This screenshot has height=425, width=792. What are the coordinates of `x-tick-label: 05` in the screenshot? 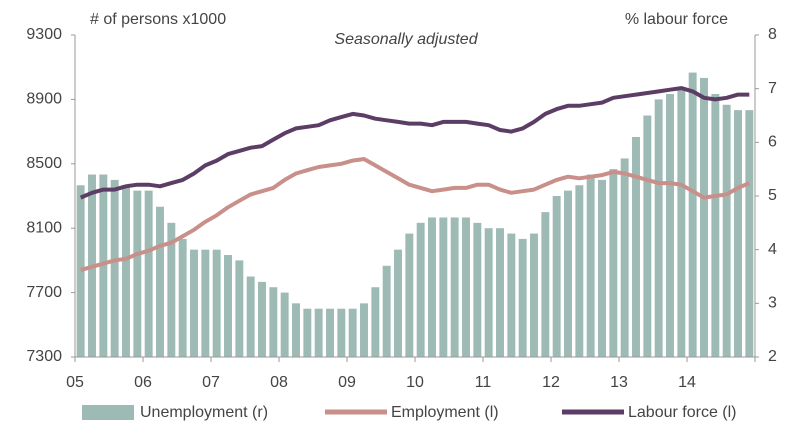 It's located at (75, 382).